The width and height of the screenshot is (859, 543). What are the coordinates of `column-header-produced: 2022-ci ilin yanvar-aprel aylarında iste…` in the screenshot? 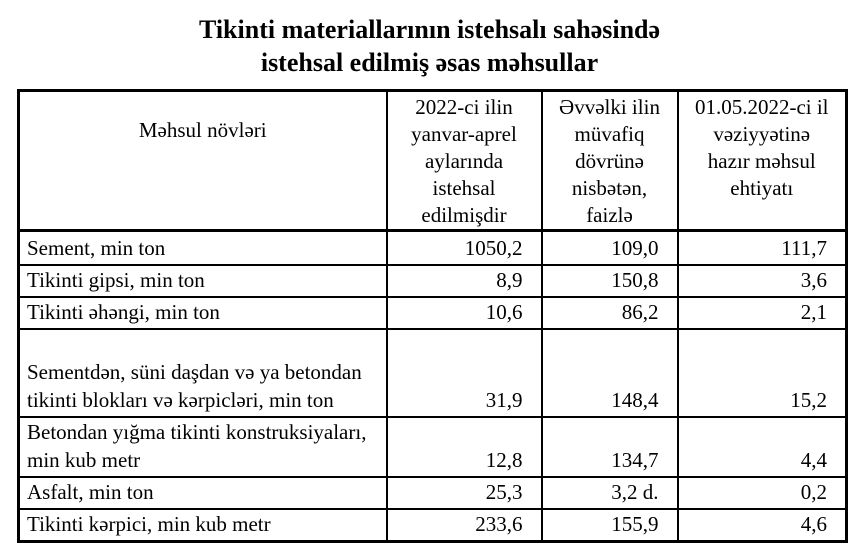 It's located at (464, 160).